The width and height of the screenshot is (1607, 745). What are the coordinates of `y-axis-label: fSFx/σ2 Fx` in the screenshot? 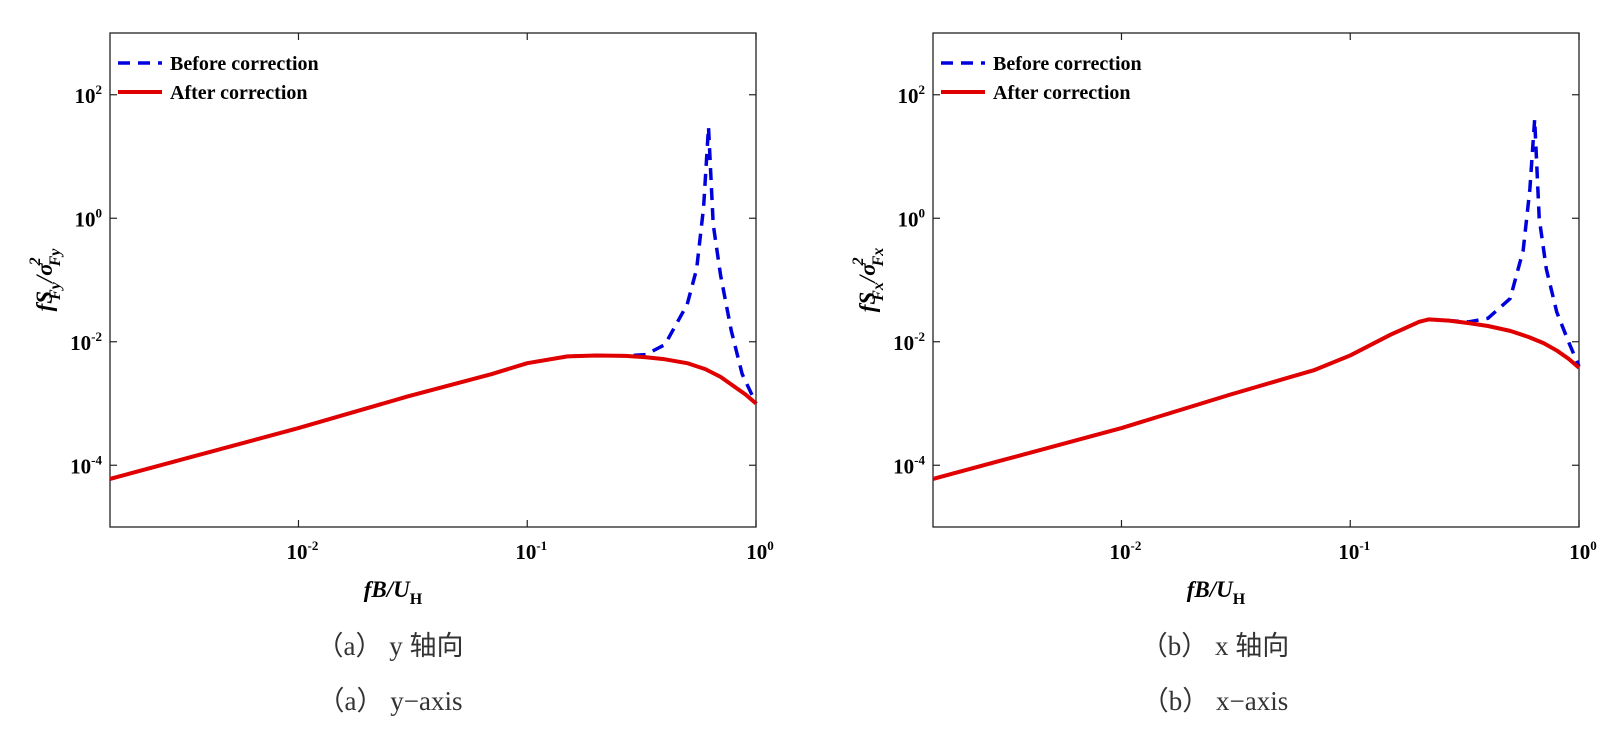 It's located at (868, 280).